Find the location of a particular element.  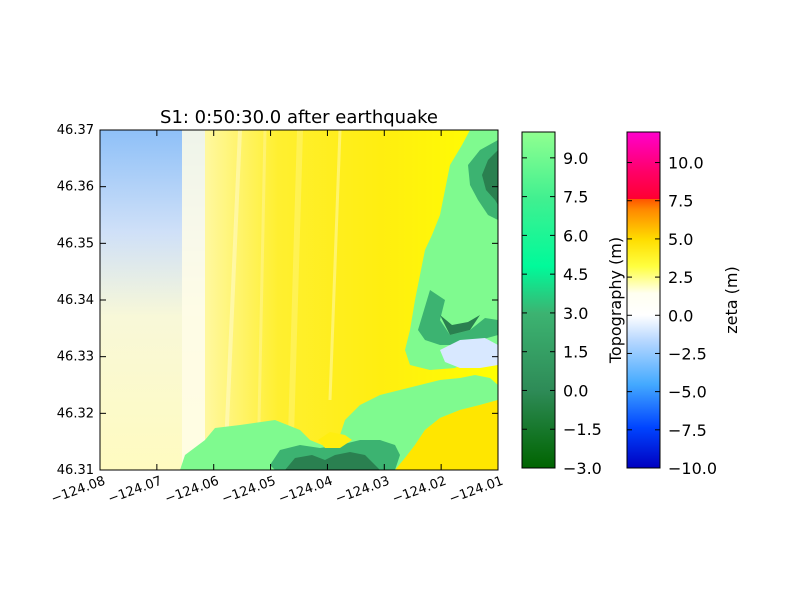

topography-tick-label: 3.0 is located at coordinates (575, 313).